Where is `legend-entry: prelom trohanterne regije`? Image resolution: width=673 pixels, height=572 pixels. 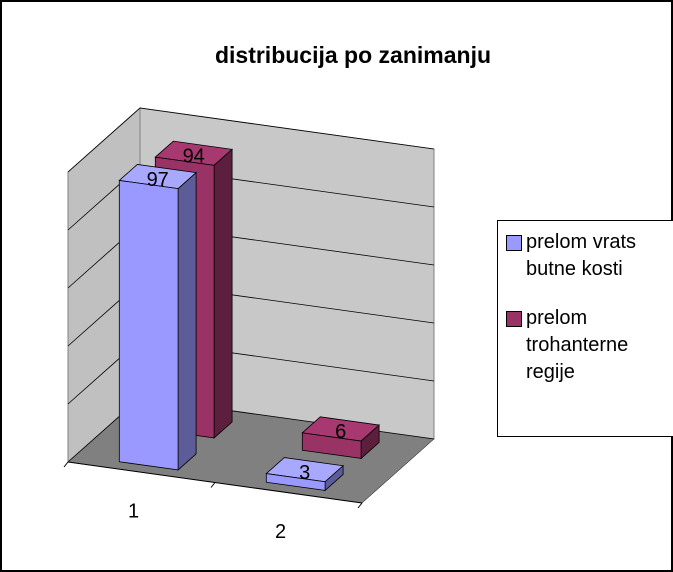 legend-entry: prelom trohanterne regije is located at coordinates (589, 345).